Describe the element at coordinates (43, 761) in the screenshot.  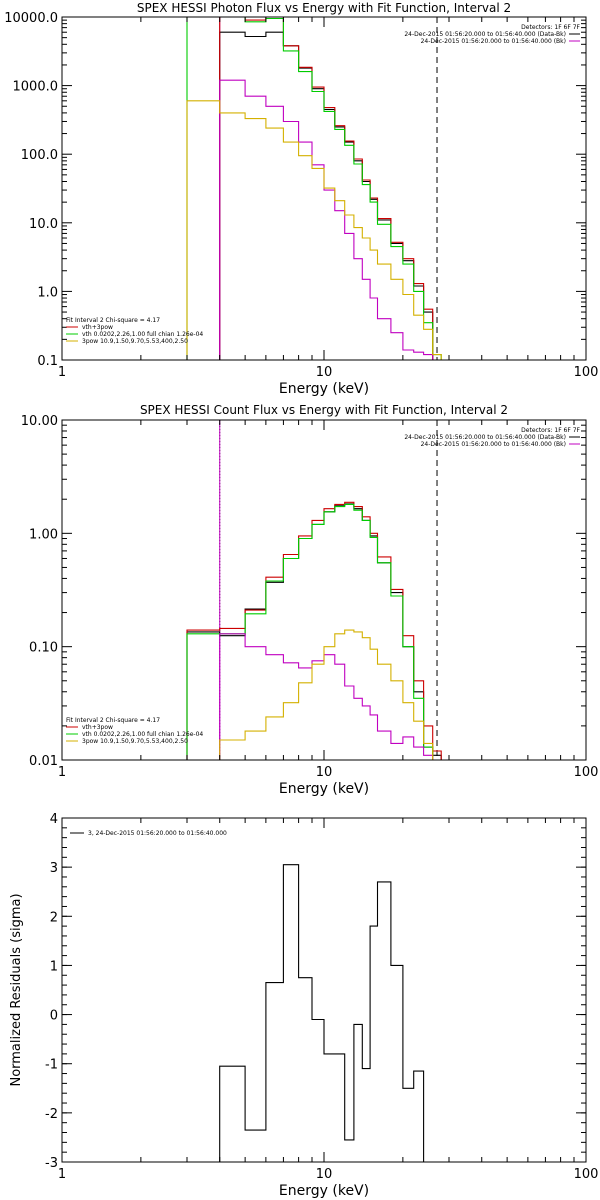
I see `y-tick-label: 0.01` at that location.